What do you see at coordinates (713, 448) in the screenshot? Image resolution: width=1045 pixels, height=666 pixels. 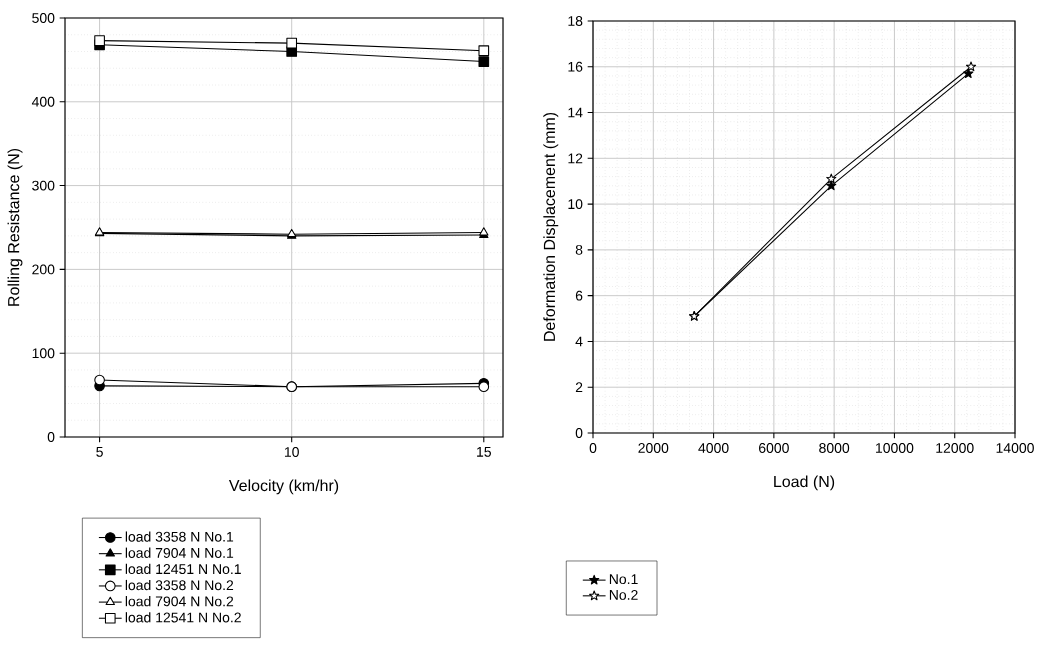 I see `x-tick-label: 4000` at bounding box center [713, 448].